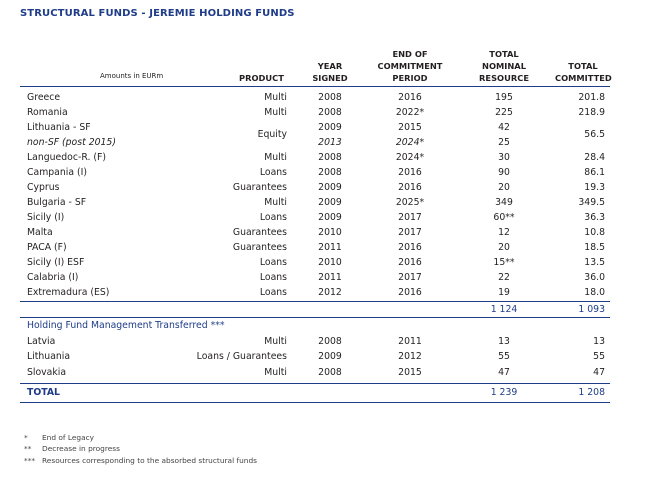  Describe the element at coordinates (316, 341) in the screenshot. I see `table-row: Latvia Multi 2008 2011 13 13` at that location.